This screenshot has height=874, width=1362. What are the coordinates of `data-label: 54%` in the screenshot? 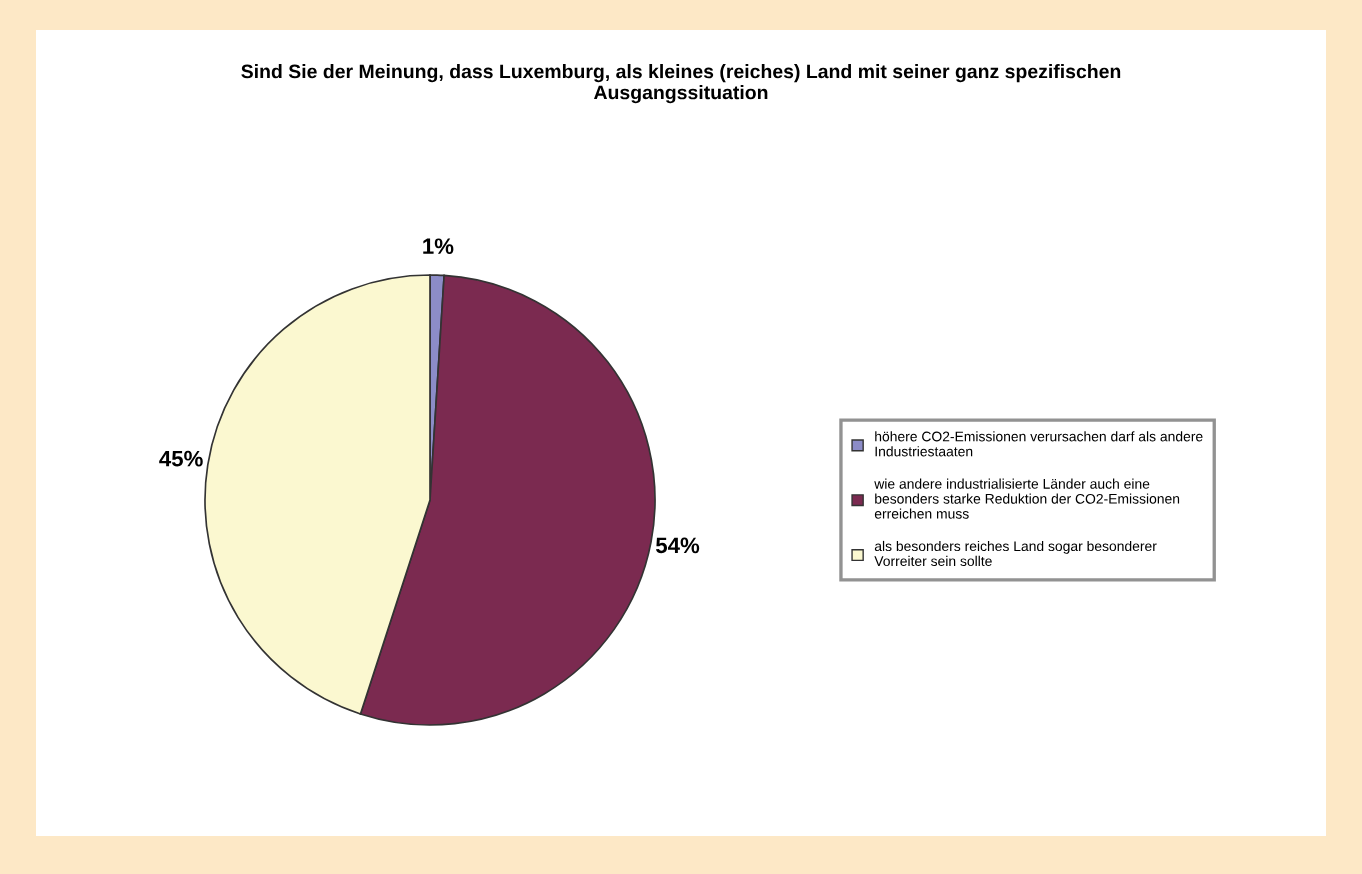 It's located at (677, 545).